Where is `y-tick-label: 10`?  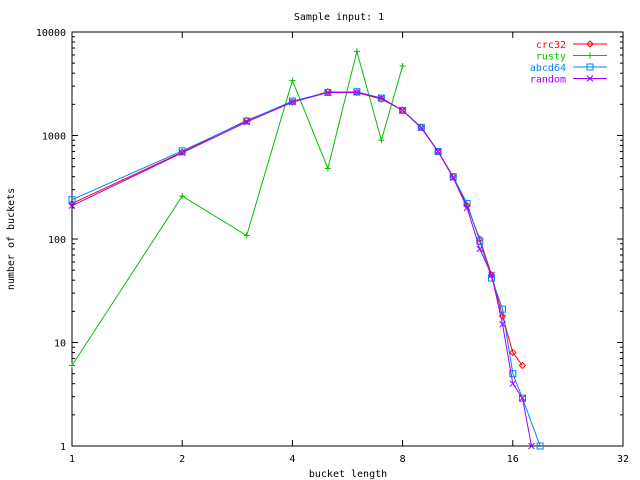
y-tick-label: 10 is located at coordinates (60, 344).